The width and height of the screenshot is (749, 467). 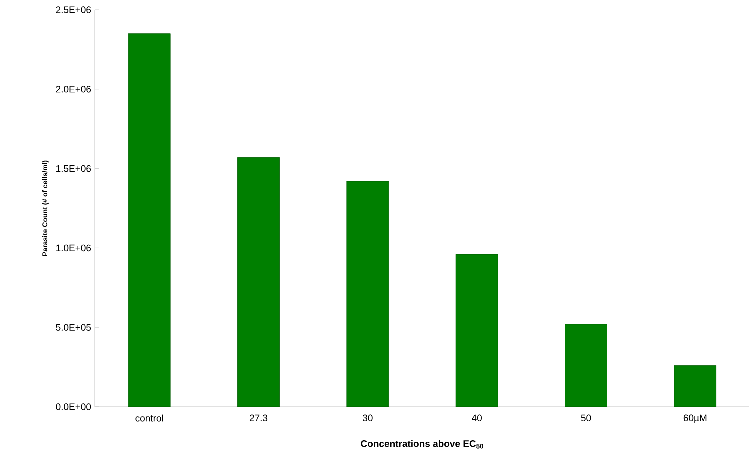 What do you see at coordinates (150, 418) in the screenshot?
I see `x-tick-label: control` at bounding box center [150, 418].